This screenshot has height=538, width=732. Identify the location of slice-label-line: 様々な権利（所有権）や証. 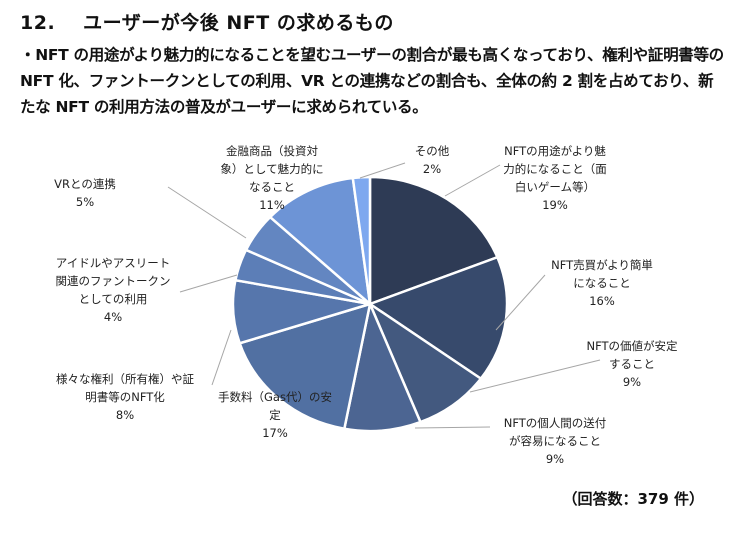
(125, 379).